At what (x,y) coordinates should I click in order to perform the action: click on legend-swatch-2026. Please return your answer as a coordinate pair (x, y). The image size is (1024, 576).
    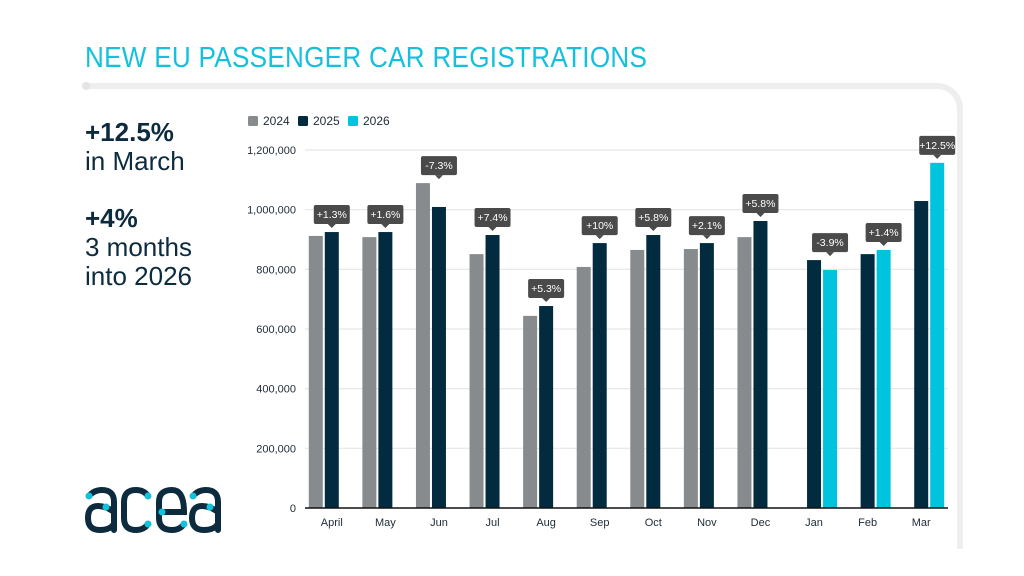
    Looking at the image, I should click on (353, 121).